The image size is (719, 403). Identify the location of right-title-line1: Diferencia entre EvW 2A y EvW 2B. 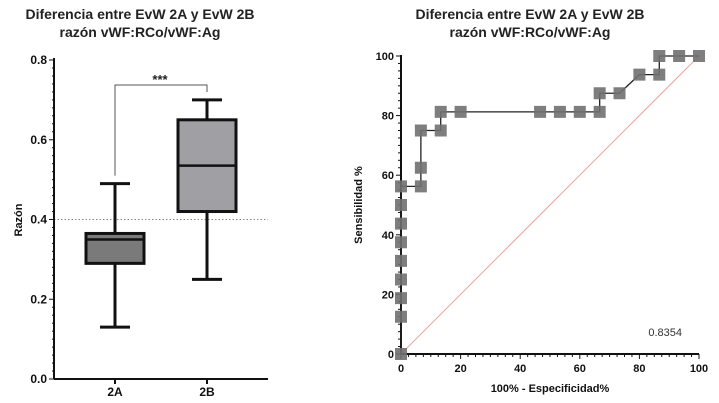
(529, 14).